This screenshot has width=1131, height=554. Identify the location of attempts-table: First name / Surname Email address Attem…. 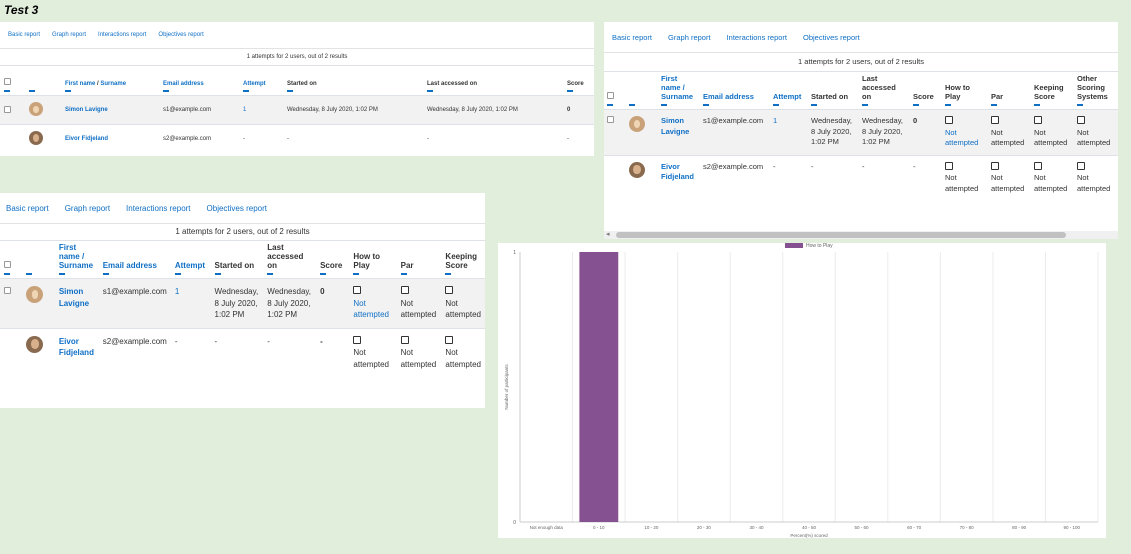
(297, 109).